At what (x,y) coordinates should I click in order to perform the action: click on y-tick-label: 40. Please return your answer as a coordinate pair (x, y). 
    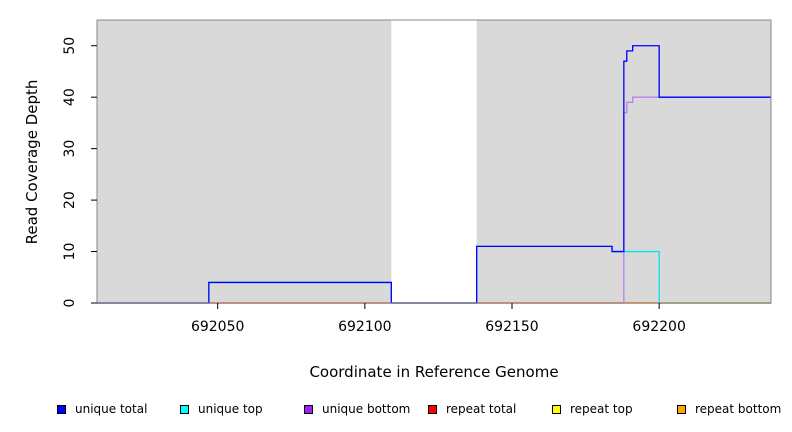
    Looking at the image, I should click on (70, 97).